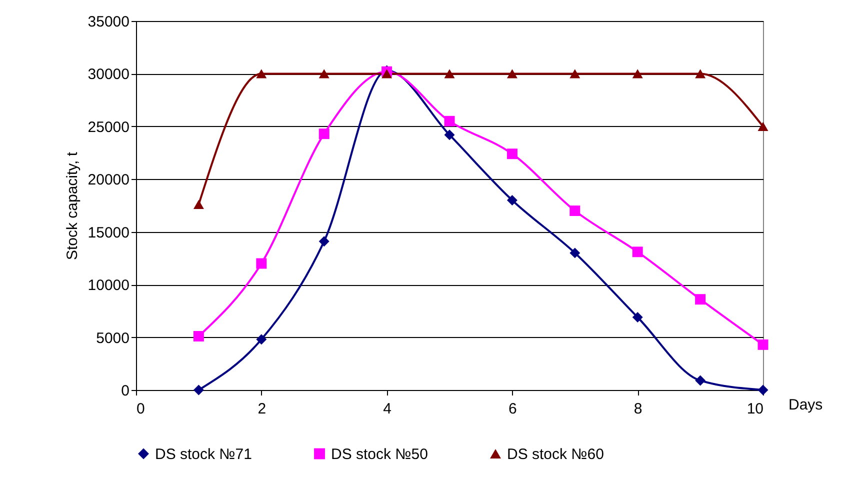  What do you see at coordinates (109, 180) in the screenshot?
I see `y-tick-label: 20000` at bounding box center [109, 180].